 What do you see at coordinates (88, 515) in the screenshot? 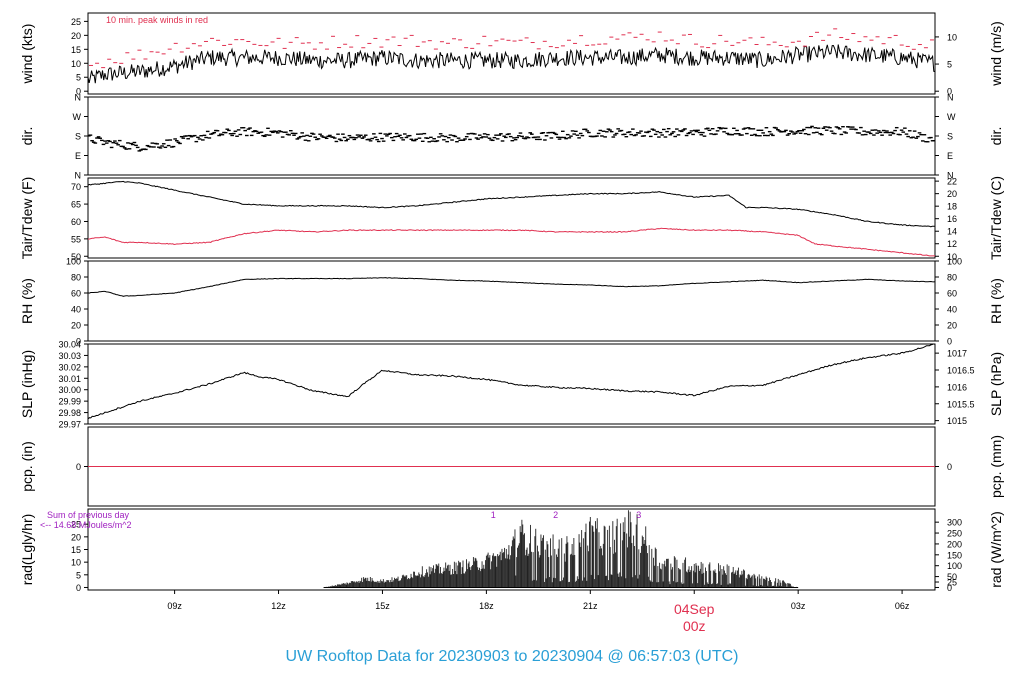
I see `radiation-annotation-1: Sum of previous day` at bounding box center [88, 515].